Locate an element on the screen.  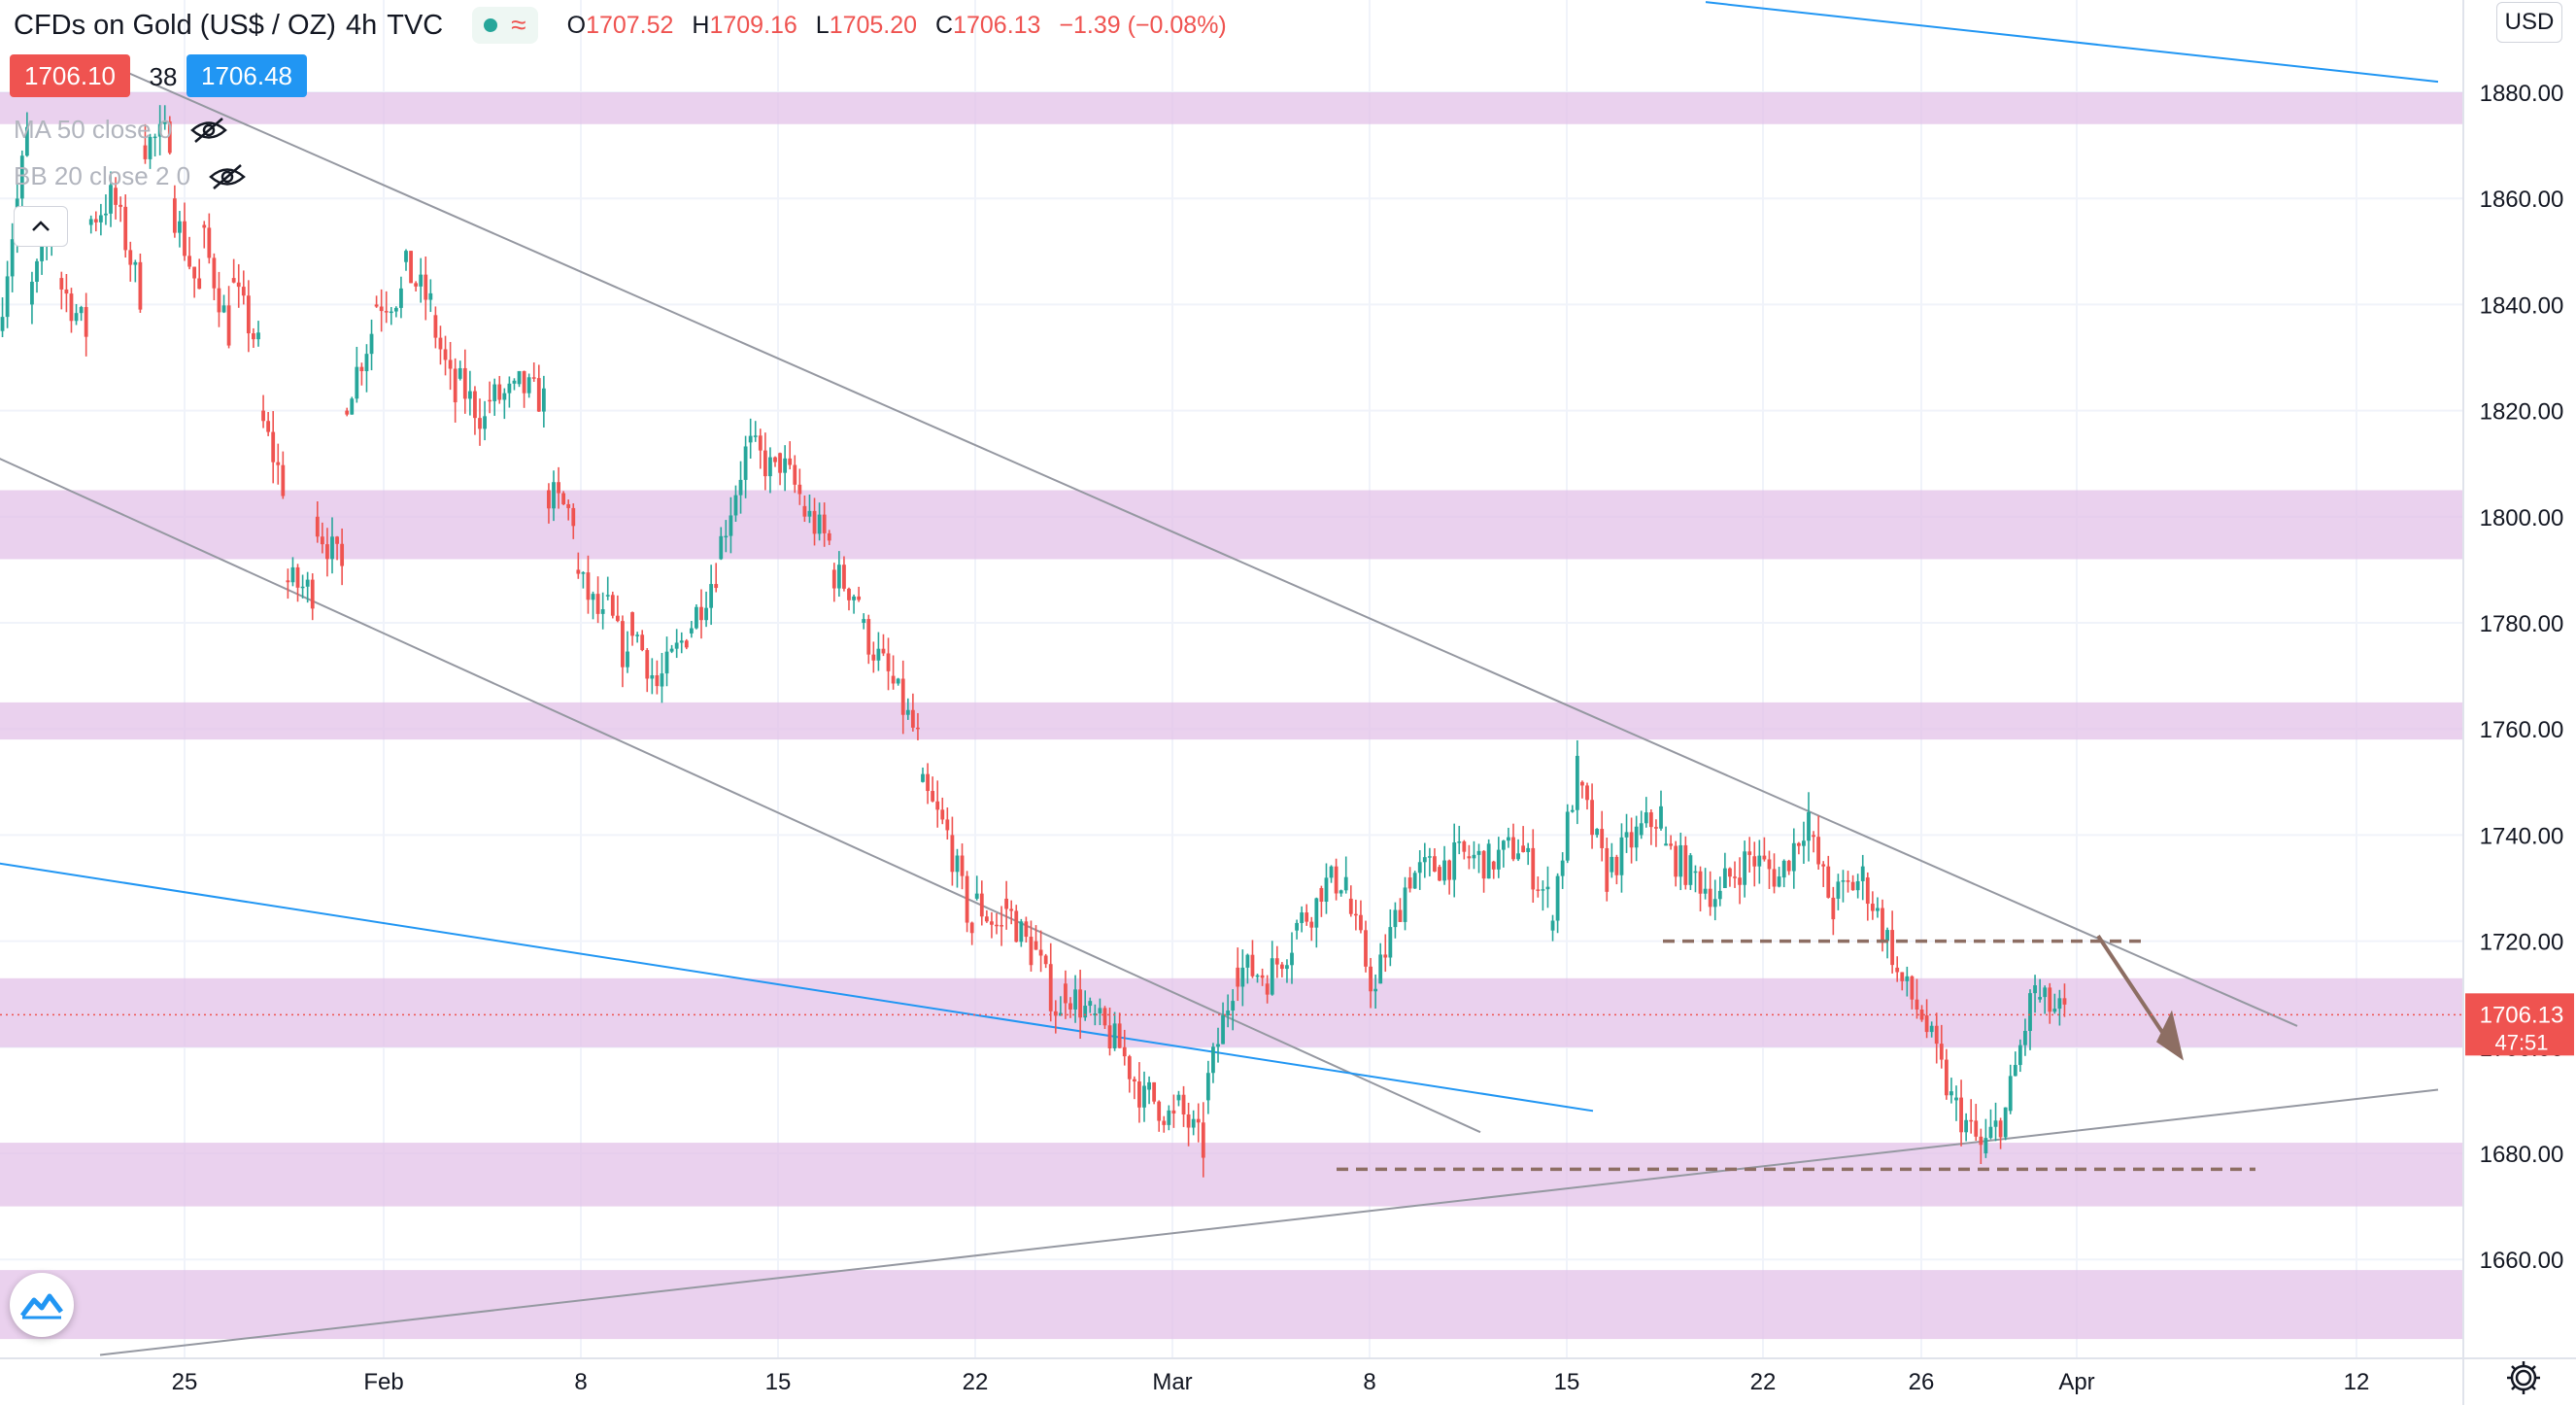
symbol-title: CFDs on Gold (US$ / OZ) is located at coordinates (175, 25).